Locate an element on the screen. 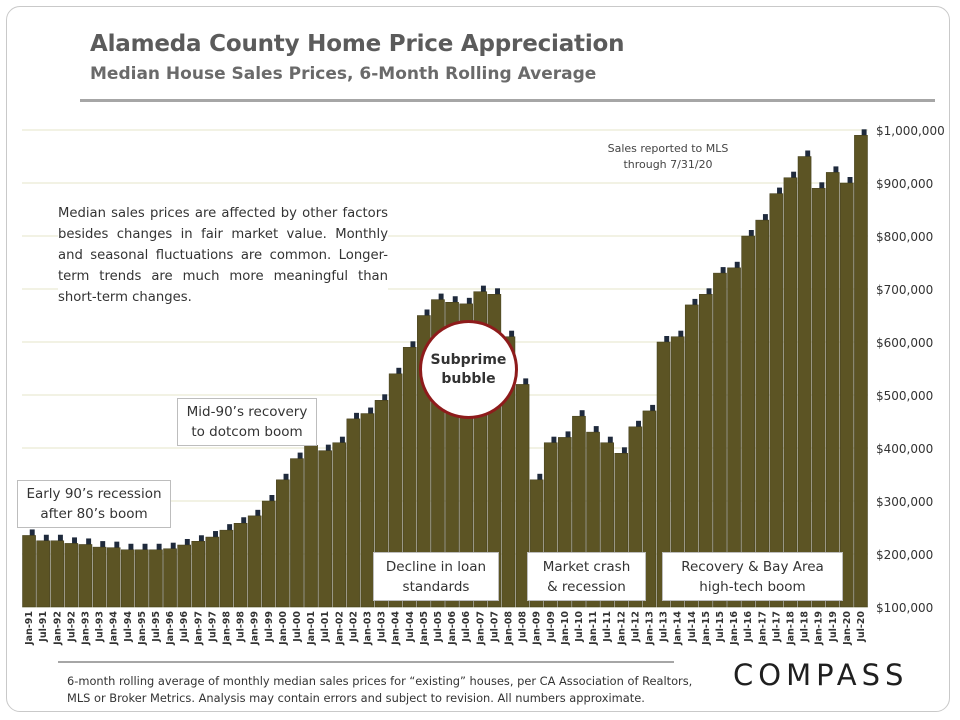 This screenshot has height=720, width=960. footnote-divider is located at coordinates (366, 662).